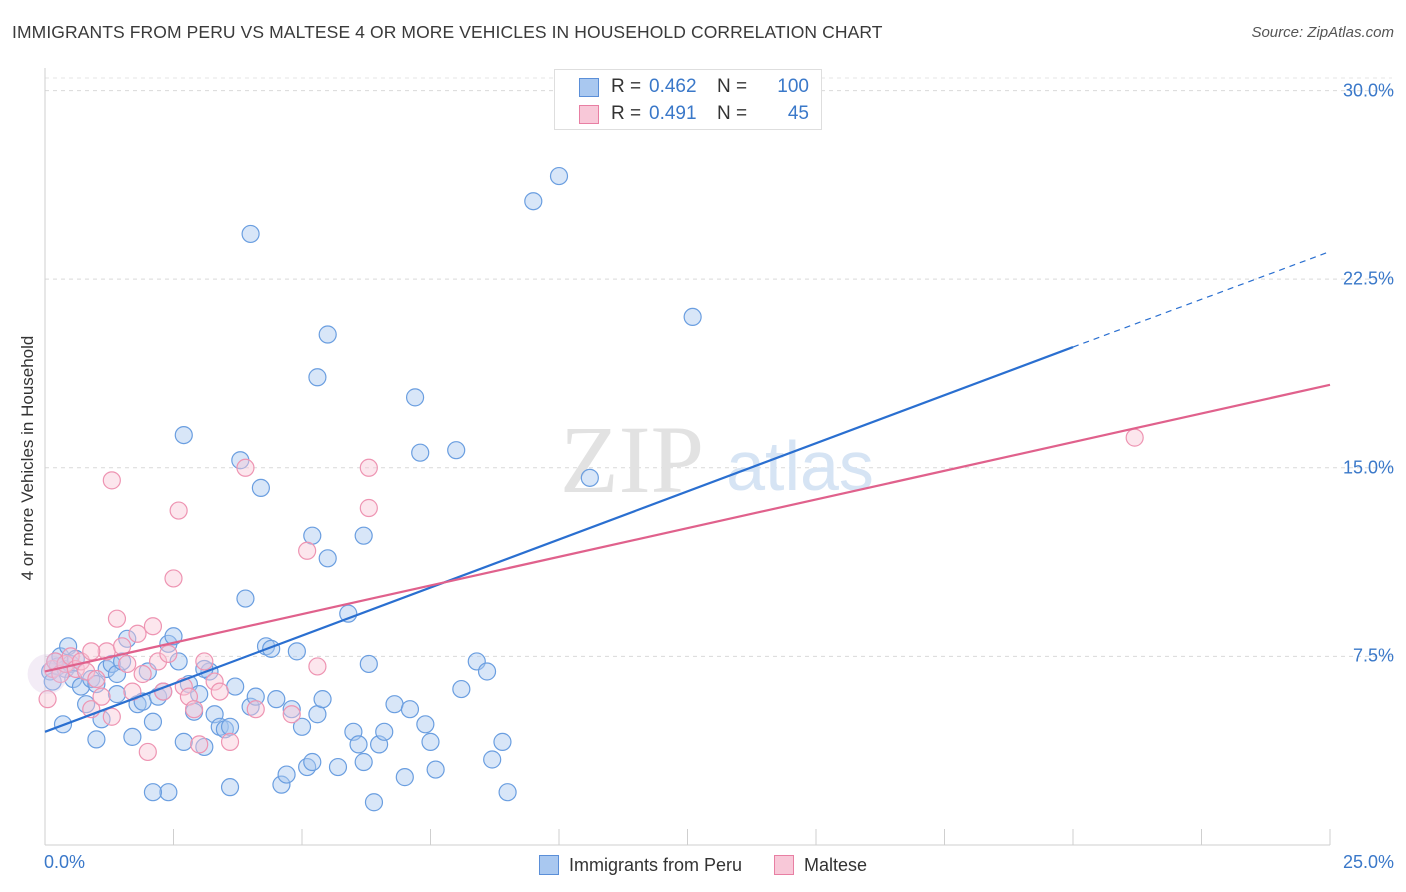 The height and width of the screenshot is (892, 1406). What do you see at coordinates (784, 865) in the screenshot?
I see `maltese-legend-swatch` at bounding box center [784, 865].